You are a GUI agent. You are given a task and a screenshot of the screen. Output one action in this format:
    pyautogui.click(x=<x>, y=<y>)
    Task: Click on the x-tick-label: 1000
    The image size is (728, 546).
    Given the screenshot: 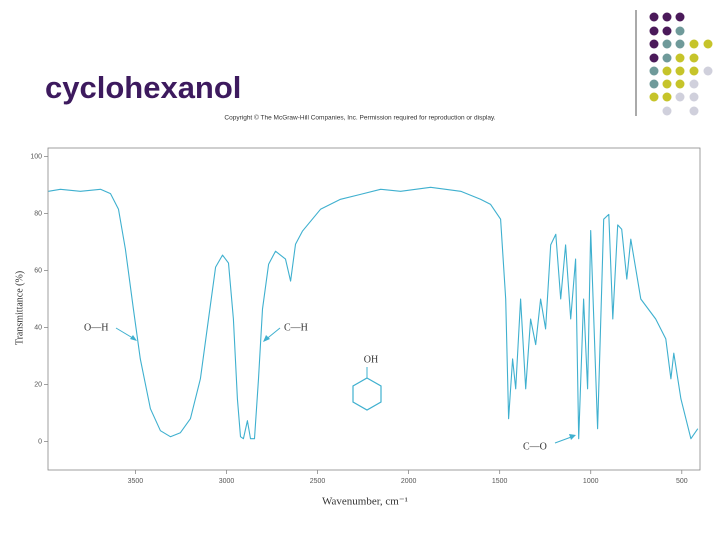 What is the action you would take?
    pyautogui.click(x=591, y=481)
    